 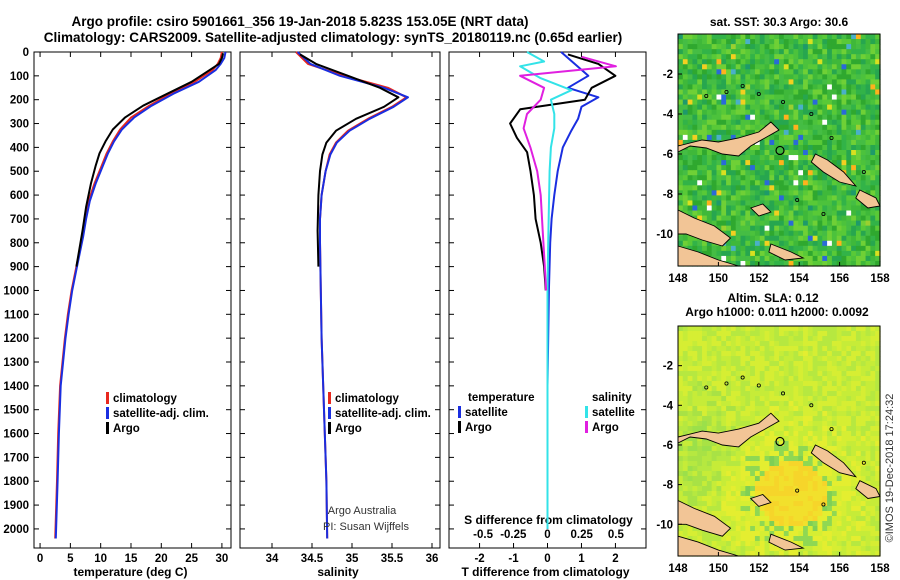 I want to click on temperature-ytick-label: 1500, so click(x=16, y=411).